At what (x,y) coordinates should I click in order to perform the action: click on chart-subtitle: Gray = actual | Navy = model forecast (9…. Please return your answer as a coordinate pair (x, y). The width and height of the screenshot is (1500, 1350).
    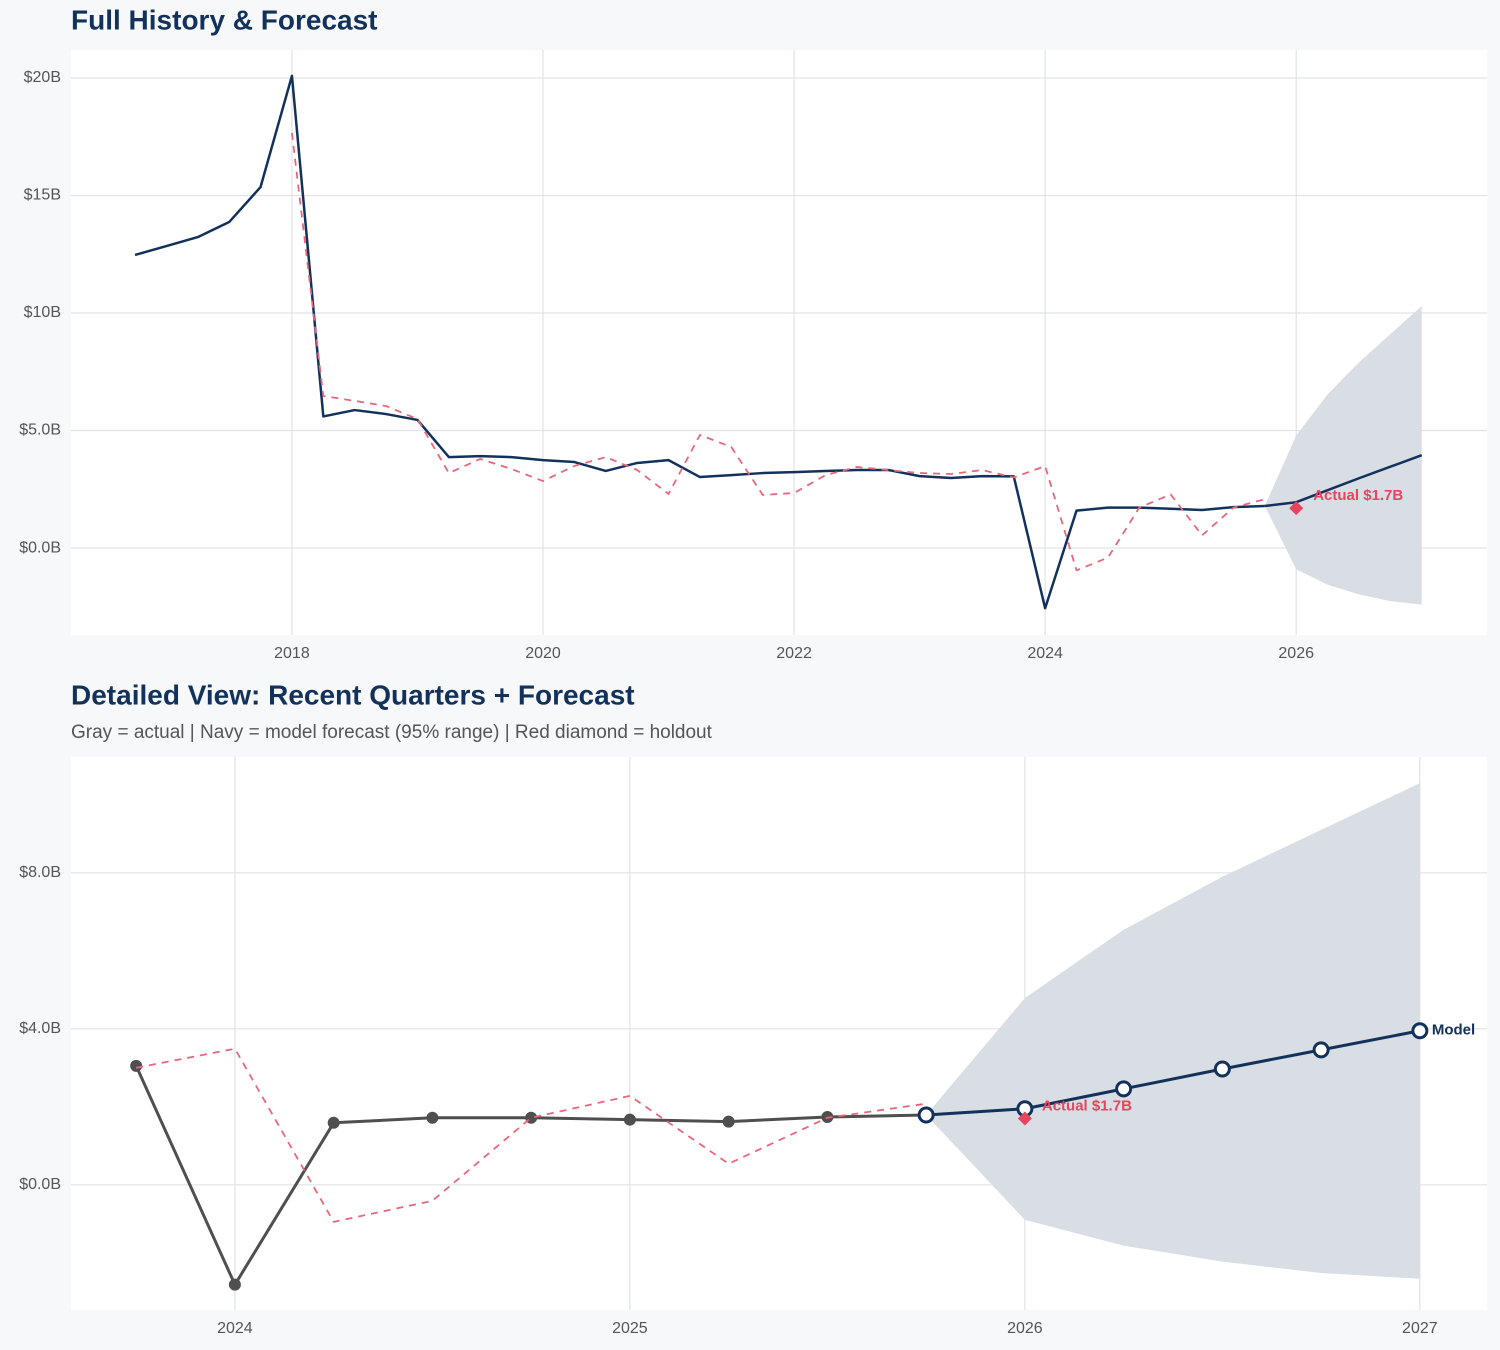
    Looking at the image, I should click on (392, 732).